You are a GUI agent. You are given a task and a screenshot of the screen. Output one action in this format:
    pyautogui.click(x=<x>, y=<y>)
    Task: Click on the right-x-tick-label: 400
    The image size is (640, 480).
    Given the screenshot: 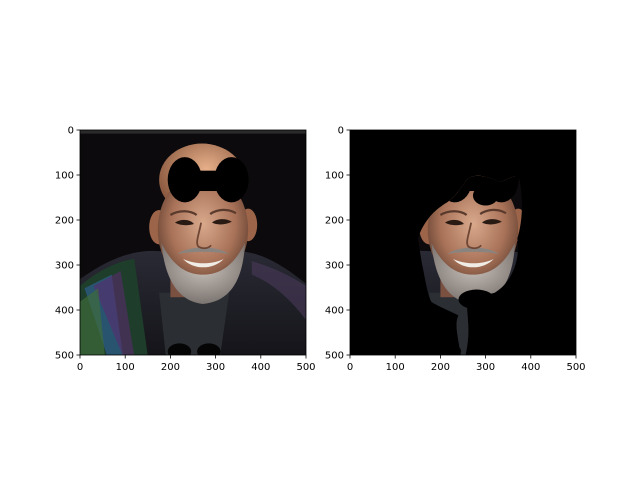 What is the action you would take?
    pyautogui.click(x=530, y=367)
    